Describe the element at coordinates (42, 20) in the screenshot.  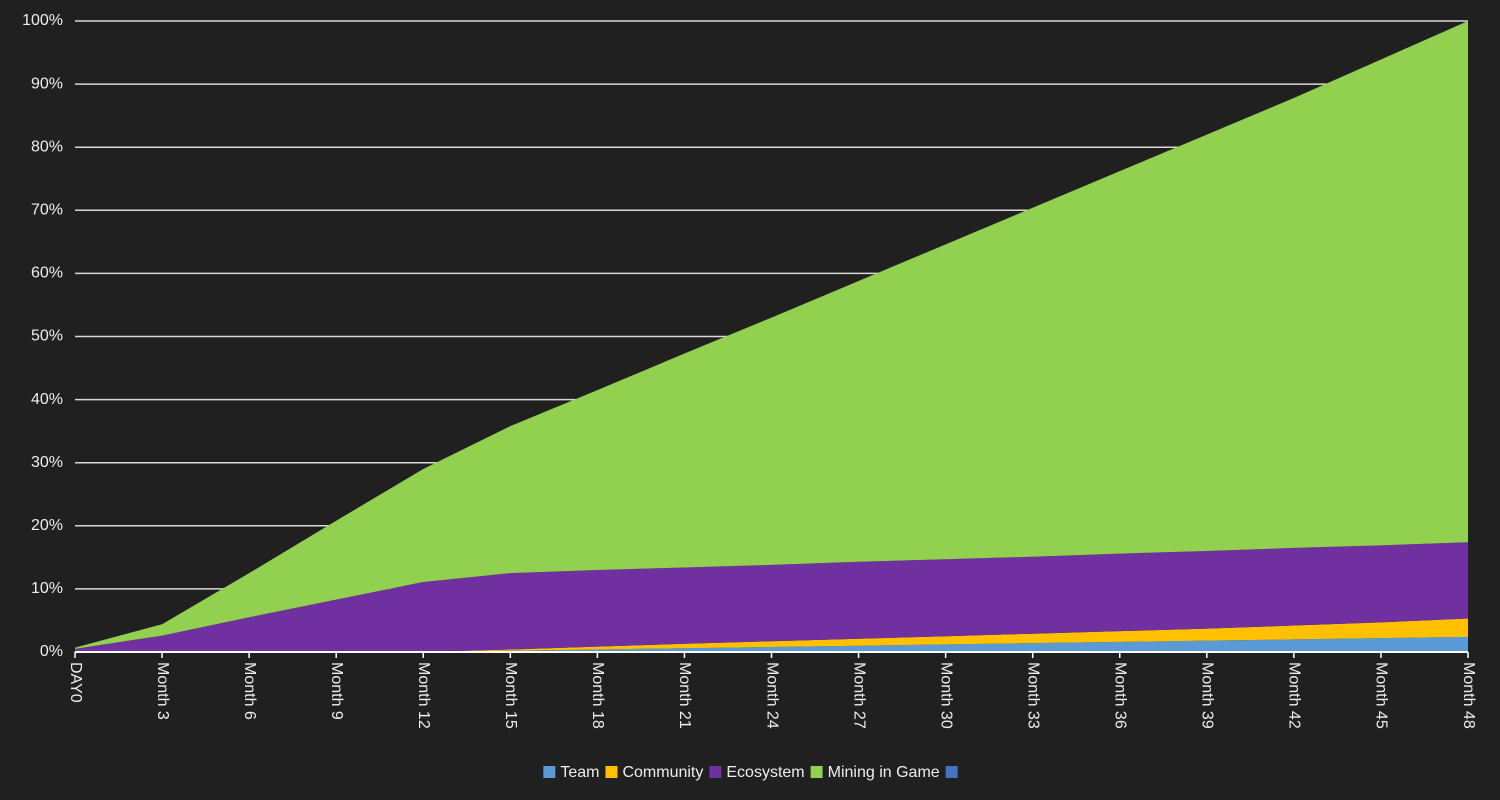
I see `y-tick-label: 100%` at that location.